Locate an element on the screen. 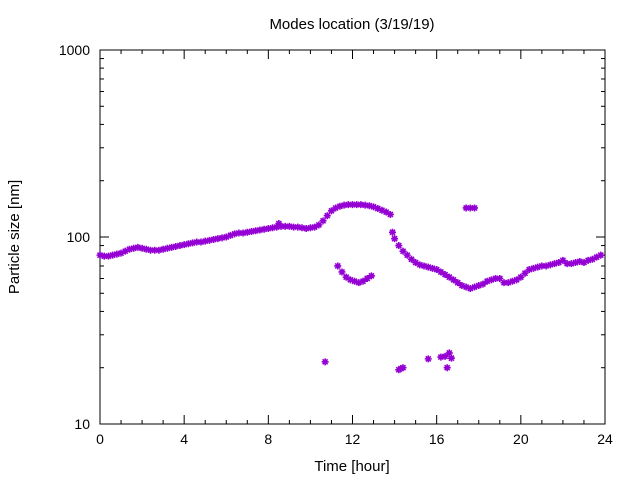  y-axis-label: Particle size [nm] is located at coordinates (14, 237).